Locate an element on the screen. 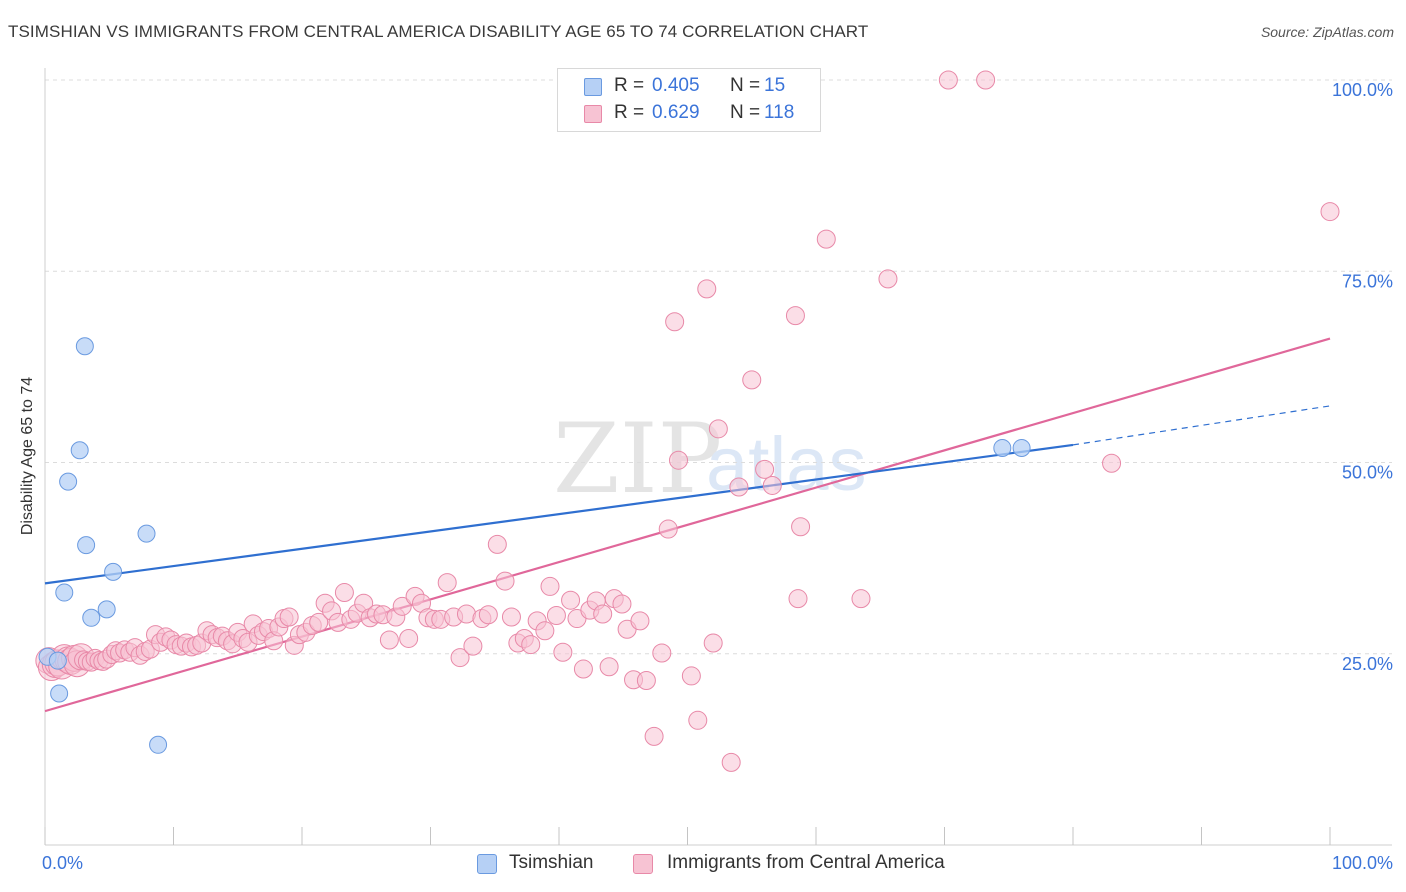 Image resolution: width=1406 pixels, height=892 pixels. y-tick-label: 50.0% is located at coordinates (1367, 473).